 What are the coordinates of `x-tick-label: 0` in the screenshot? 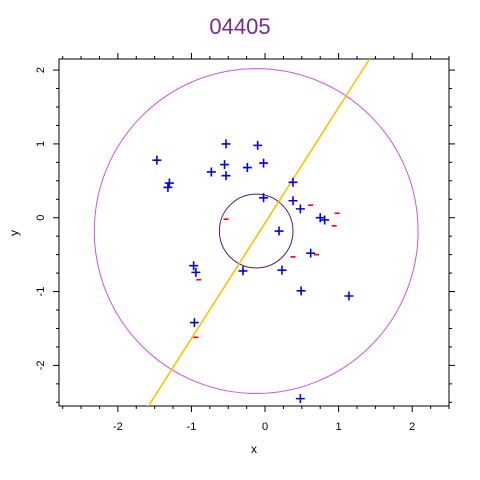 It's located at (265, 427).